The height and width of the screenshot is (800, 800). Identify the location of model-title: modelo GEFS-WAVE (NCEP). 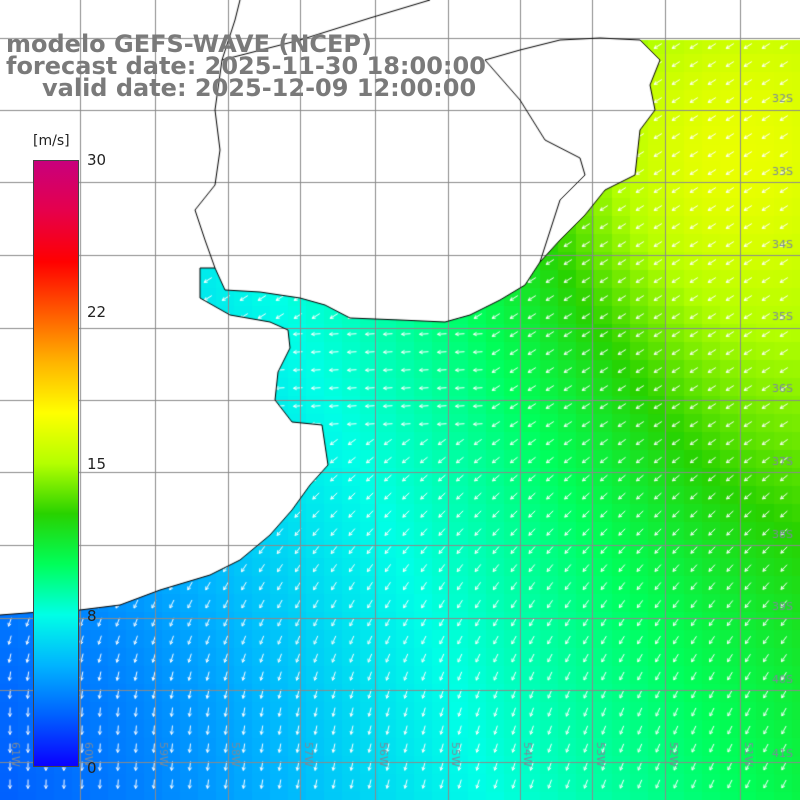
(189, 44).